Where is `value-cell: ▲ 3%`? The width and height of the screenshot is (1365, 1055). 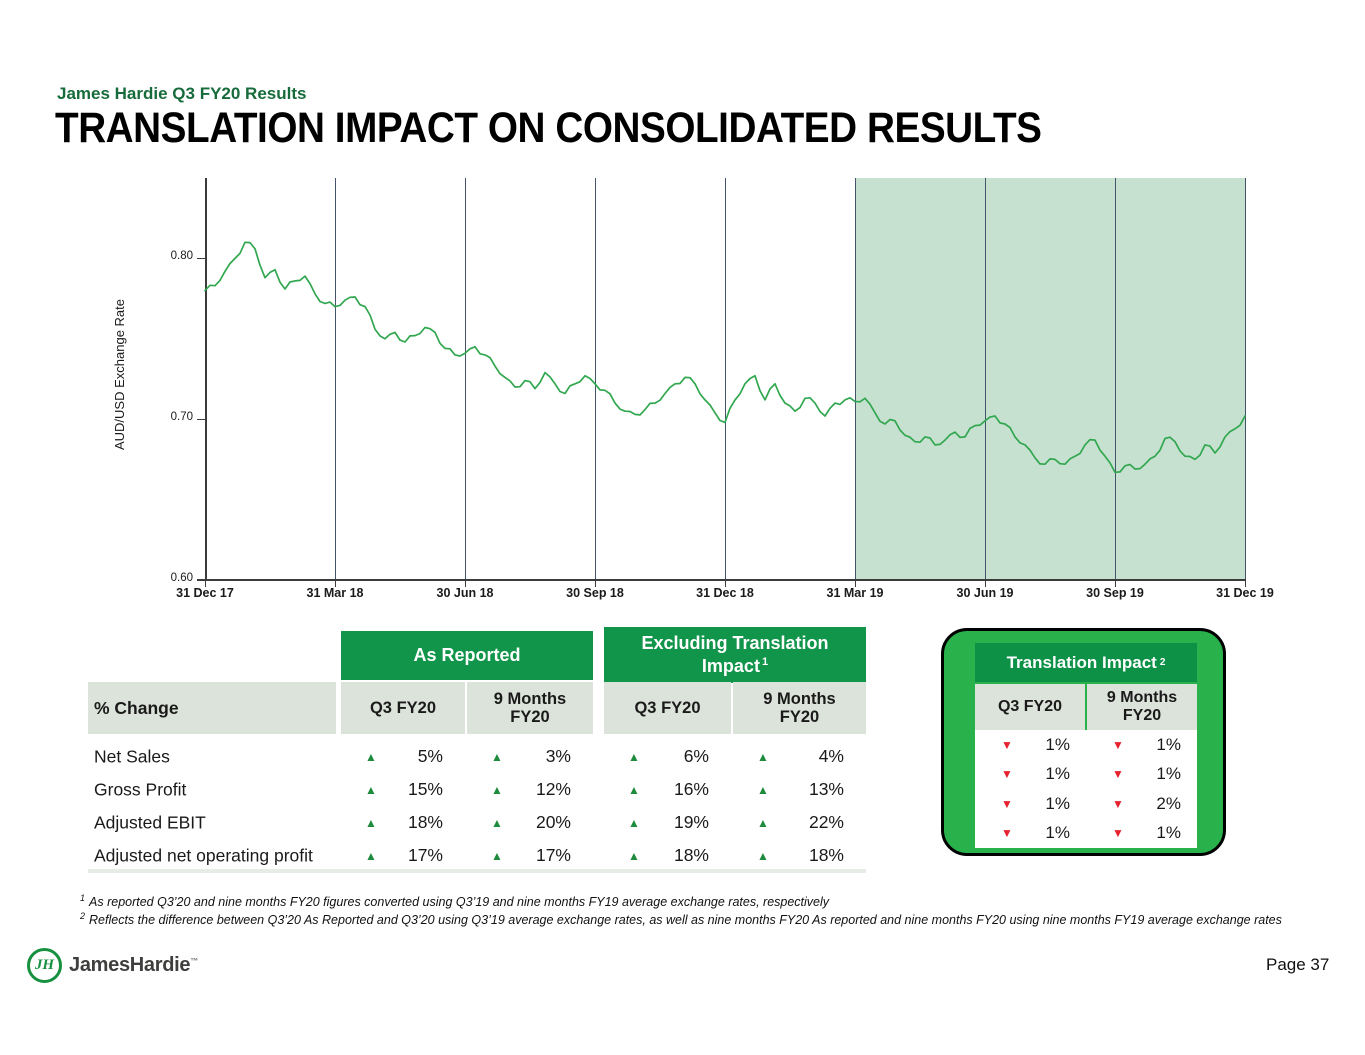 value-cell: ▲ 3% is located at coordinates (530, 756).